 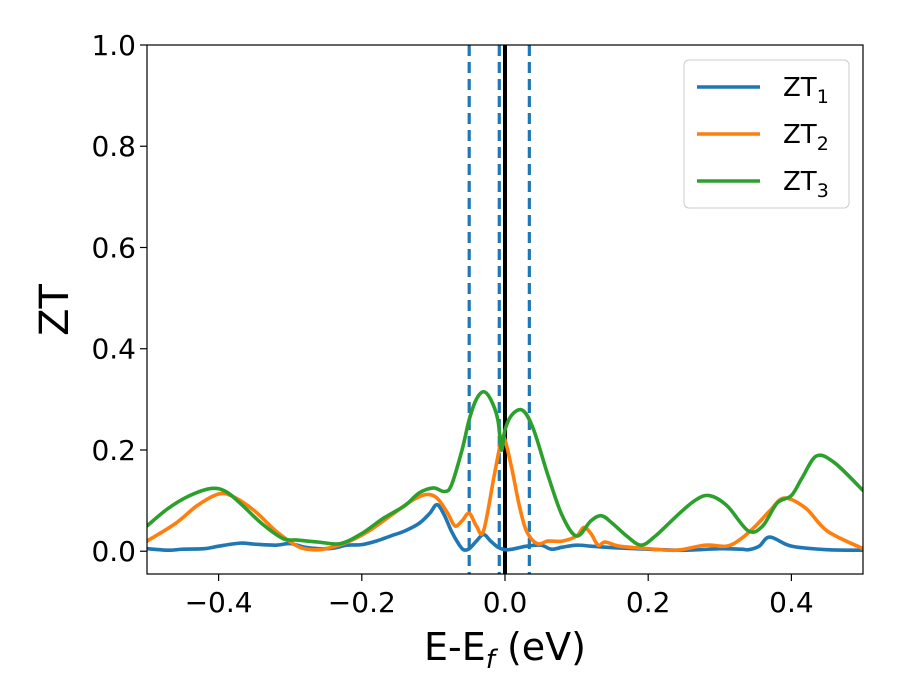 I want to click on y-axis-label: ZT, so click(x=55, y=310).